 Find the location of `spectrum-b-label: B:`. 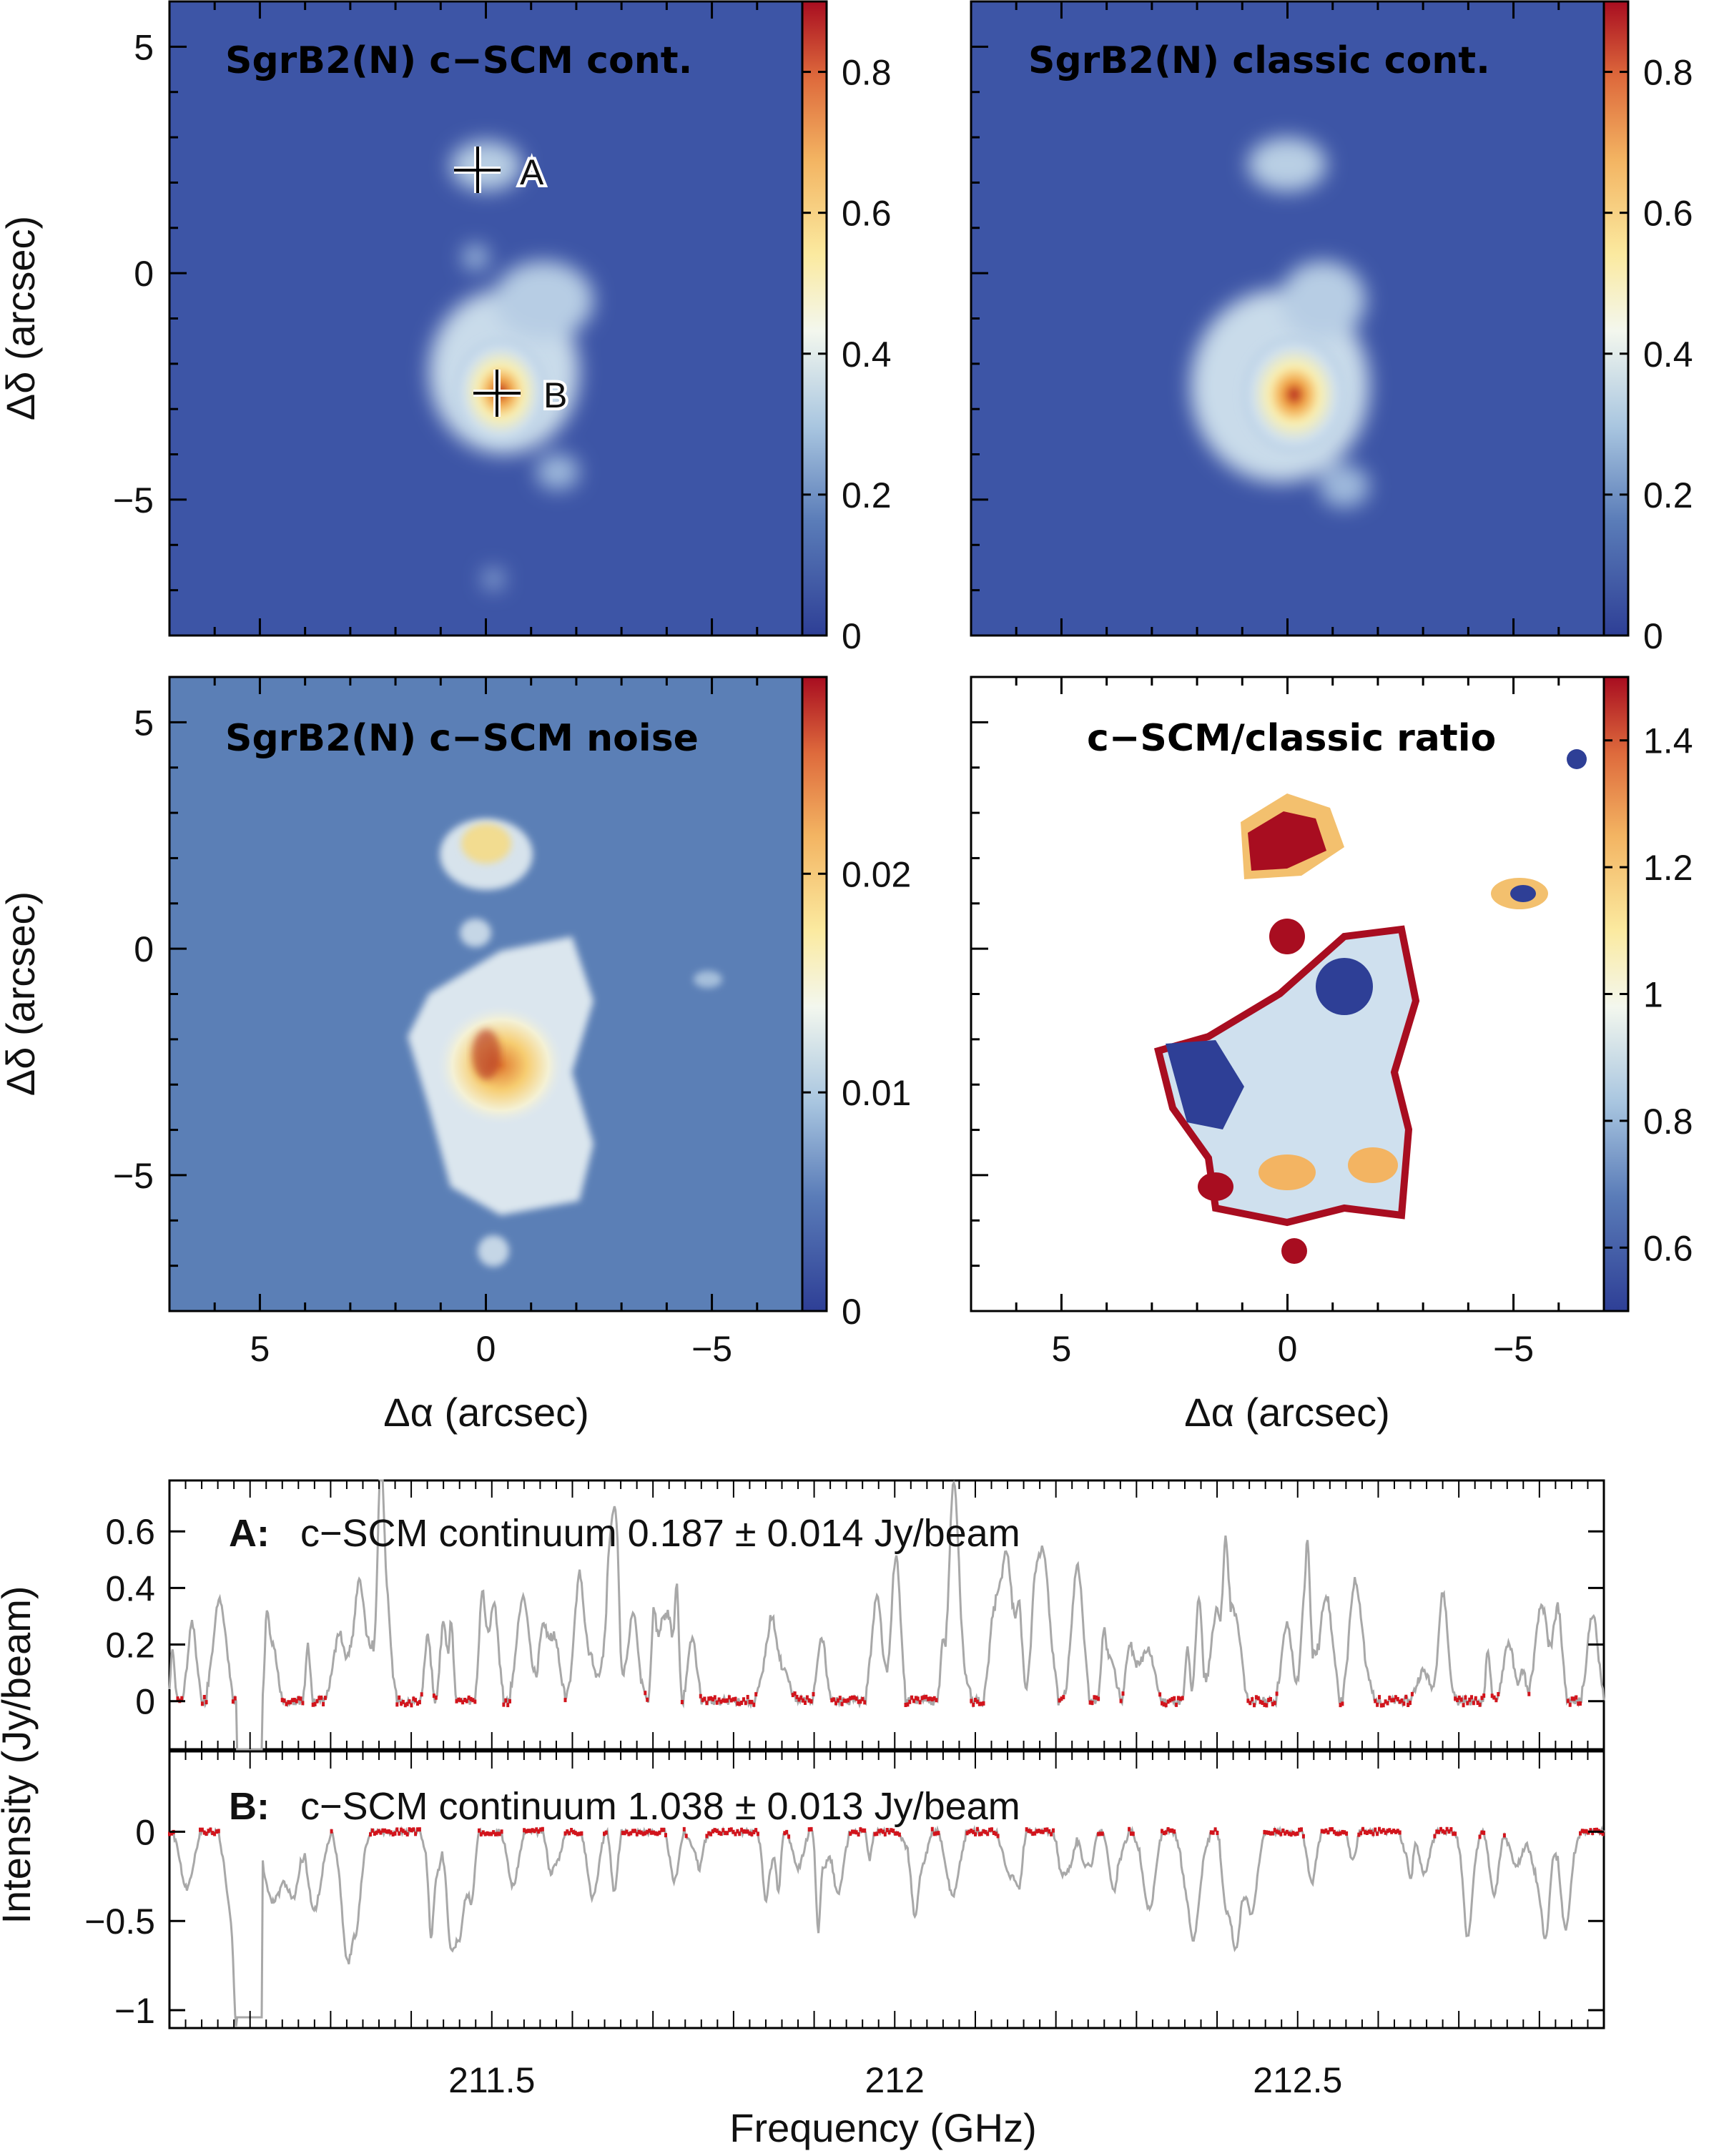

spectrum-b-label: B: is located at coordinates (249, 1806).